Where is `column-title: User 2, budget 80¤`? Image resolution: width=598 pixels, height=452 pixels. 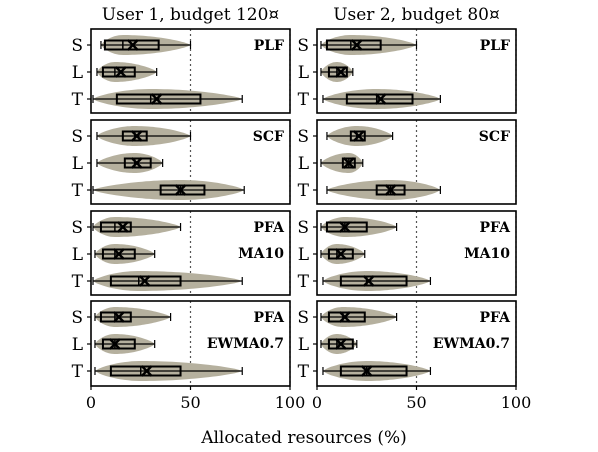 column-title: User 2, budget 80¤ is located at coordinates (416, 15).